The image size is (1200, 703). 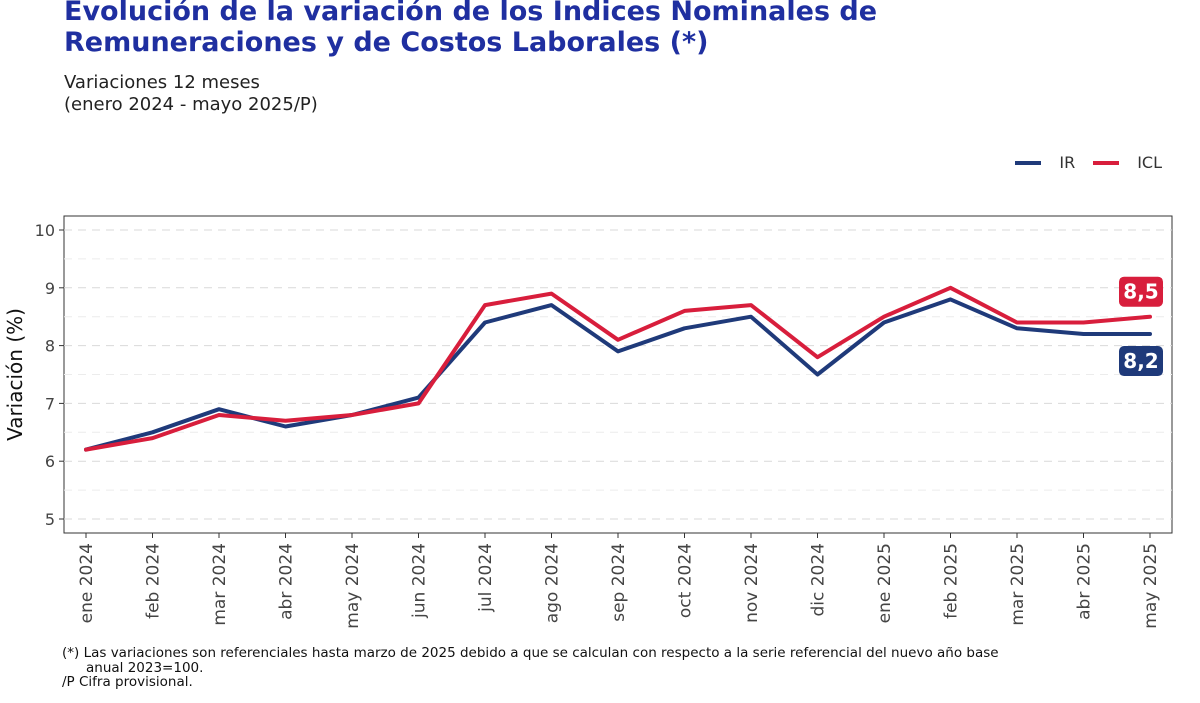 I want to click on end-label-ir: 8,2, so click(x=1140, y=361).